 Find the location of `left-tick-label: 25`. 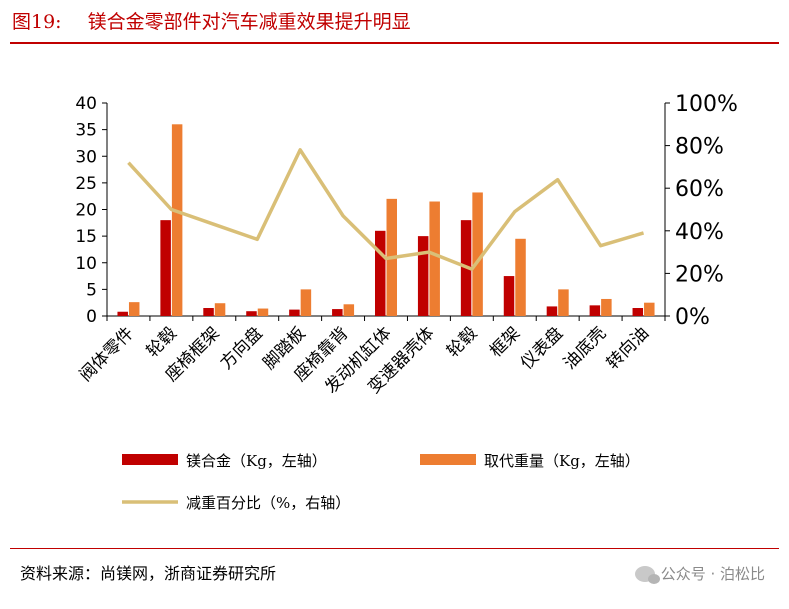

left-tick-label: 25 is located at coordinates (86, 184).